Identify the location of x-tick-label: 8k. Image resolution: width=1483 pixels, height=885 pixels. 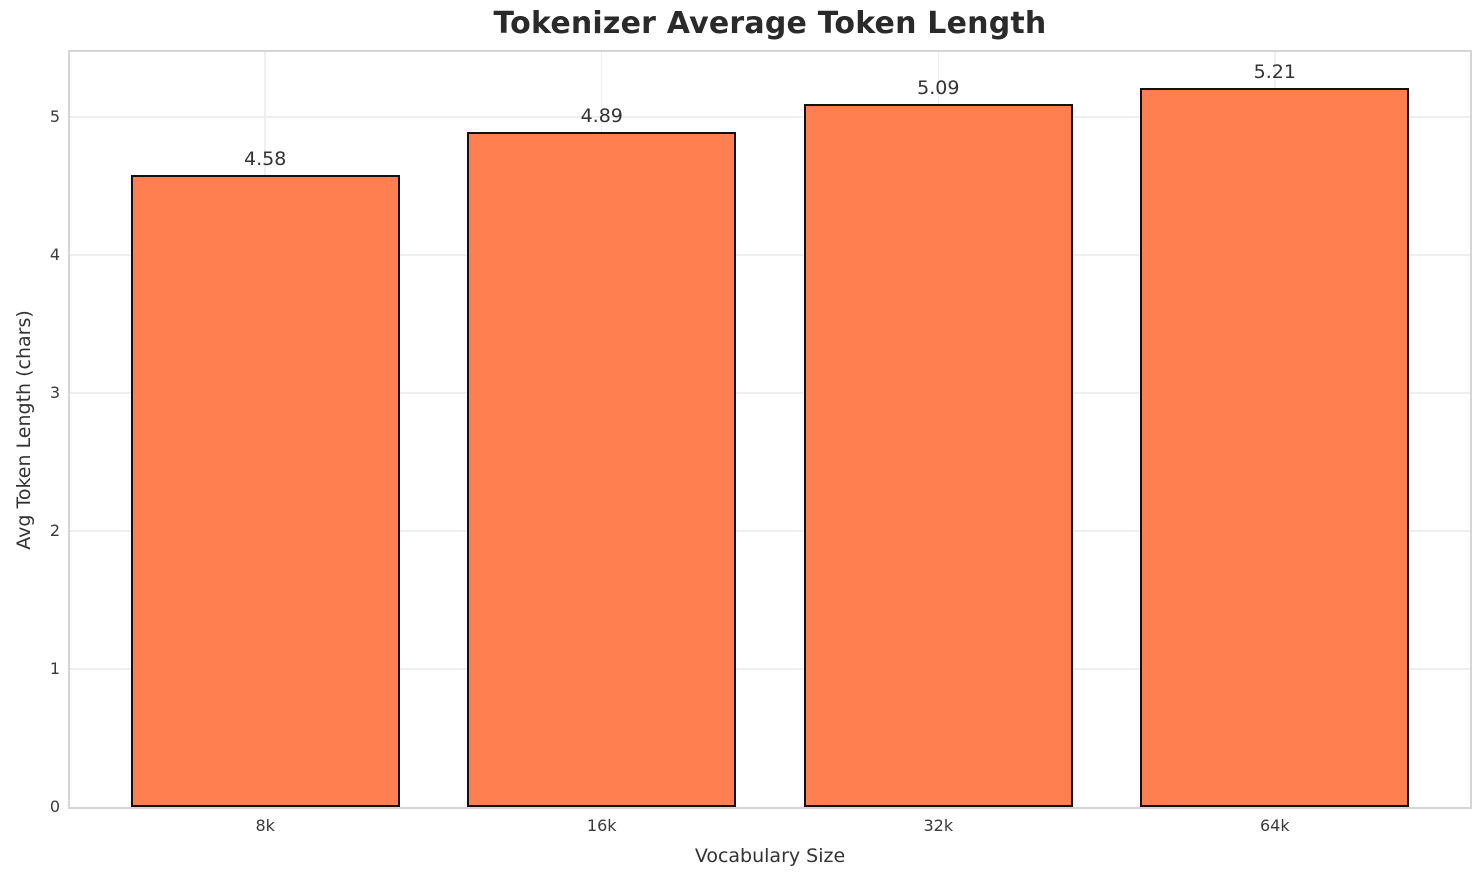
(265, 825).